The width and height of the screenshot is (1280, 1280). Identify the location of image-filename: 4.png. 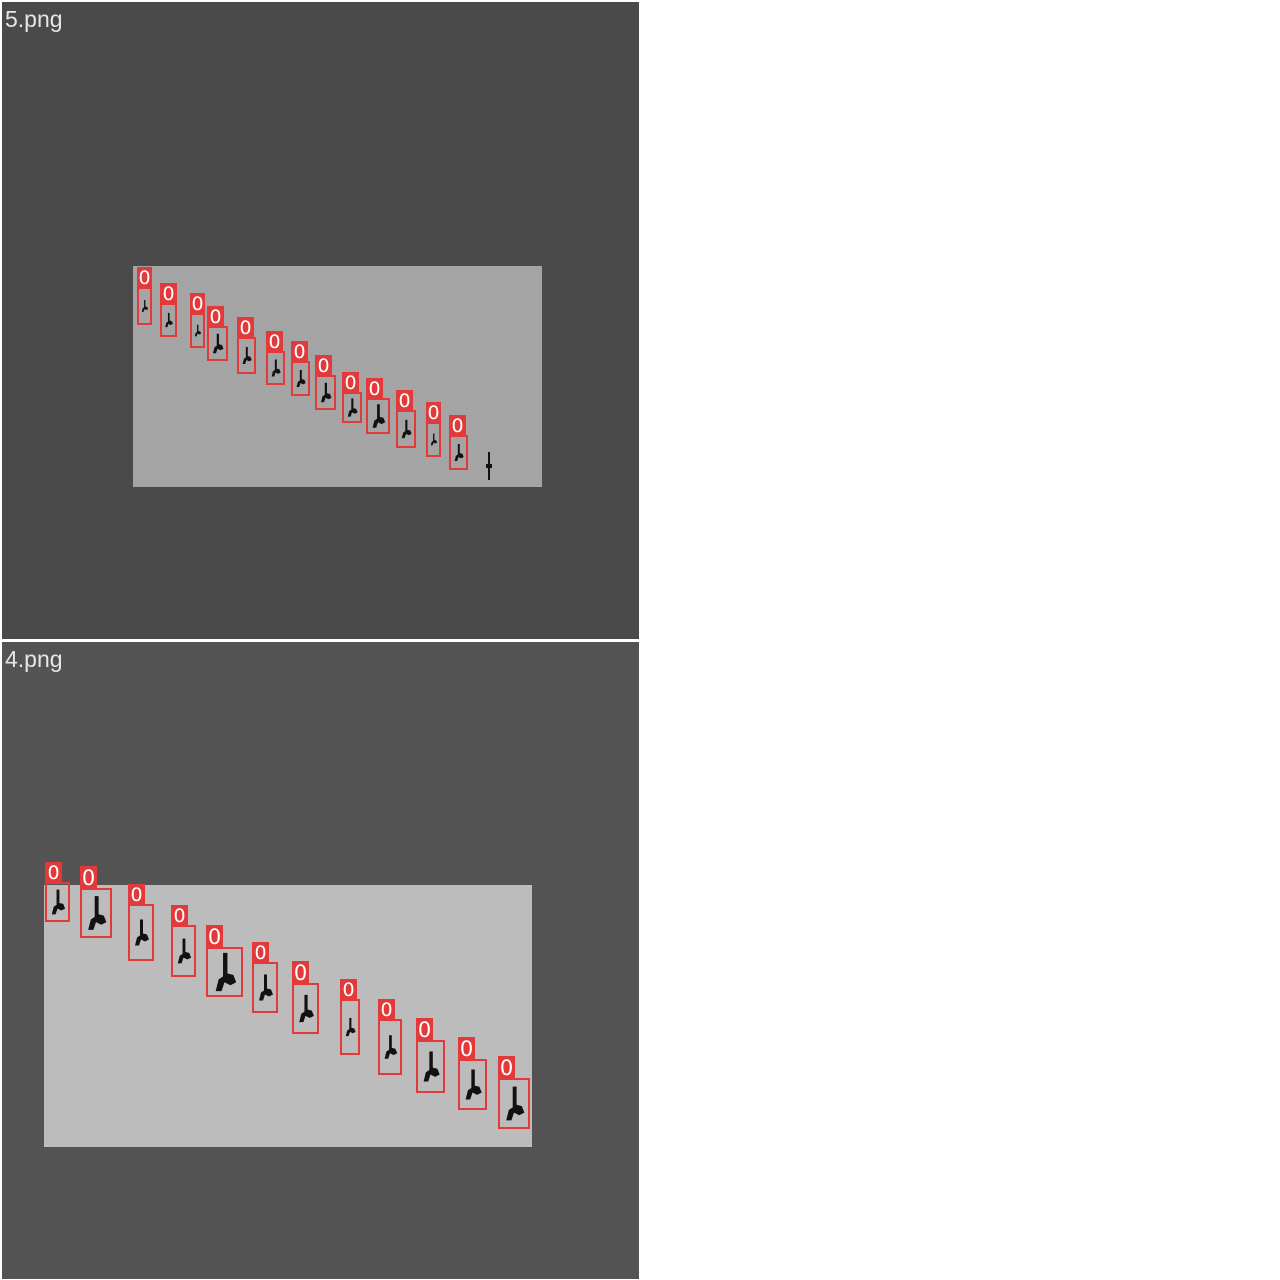
(34, 659).